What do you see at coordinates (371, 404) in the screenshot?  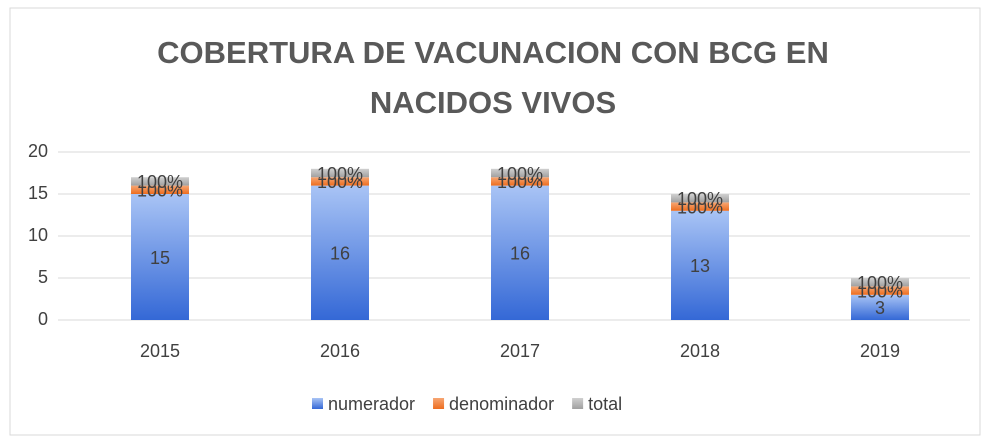 I see `legend-label: numerador` at bounding box center [371, 404].